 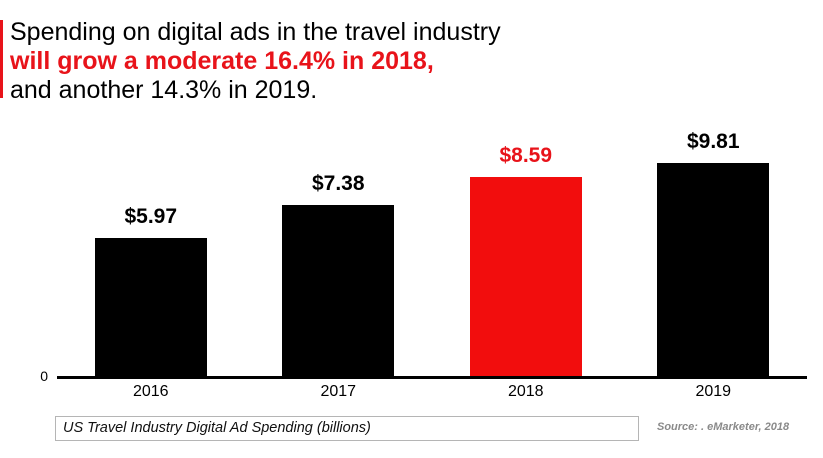 What do you see at coordinates (713, 141) in the screenshot?
I see `bar-value-label-2019: $9.81` at bounding box center [713, 141].